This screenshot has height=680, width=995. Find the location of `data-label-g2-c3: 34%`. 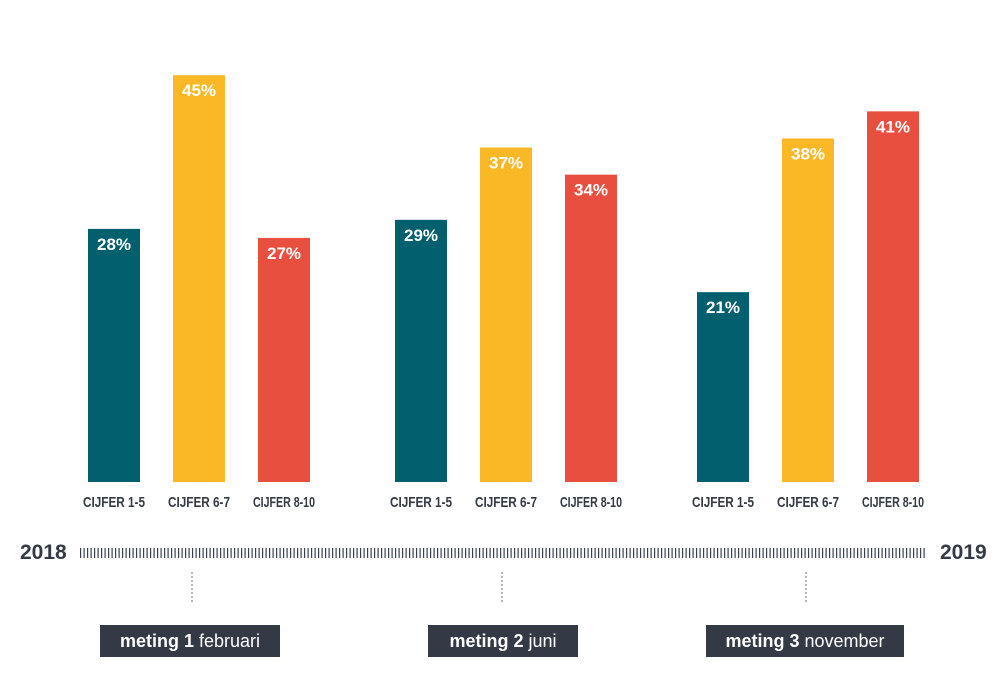

data-label-g2-c3: 34% is located at coordinates (591, 190).